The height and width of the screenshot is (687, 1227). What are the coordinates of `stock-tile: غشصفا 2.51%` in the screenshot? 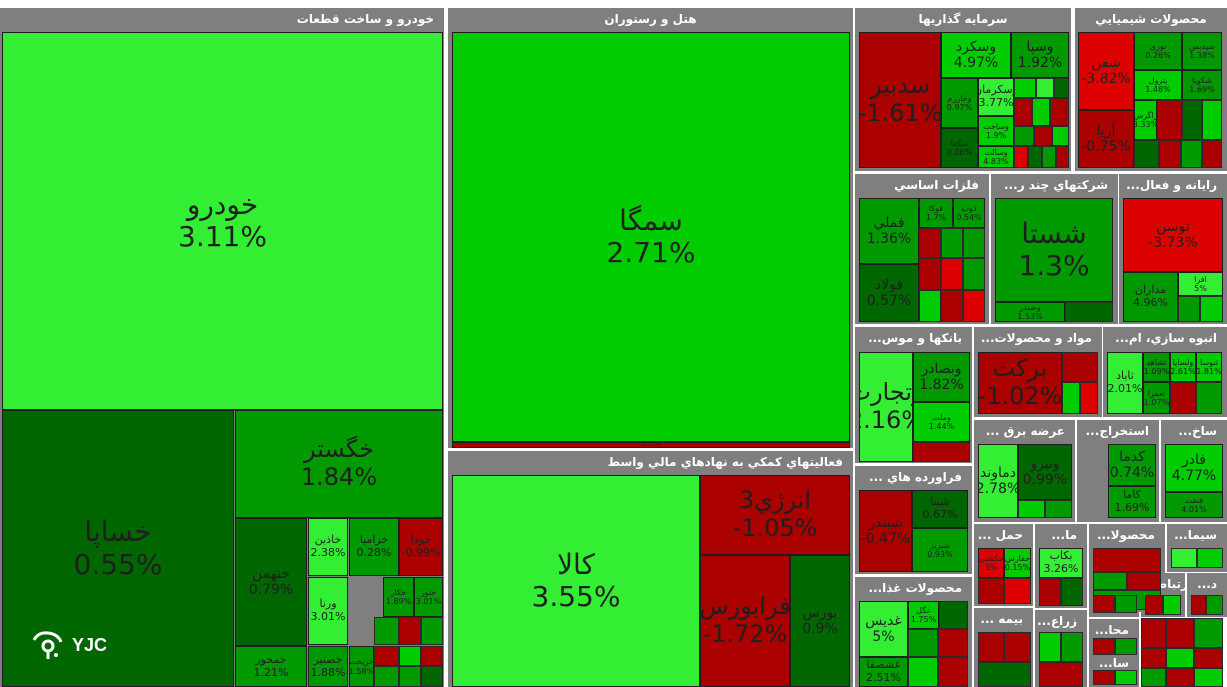 It's located at (883, 672).